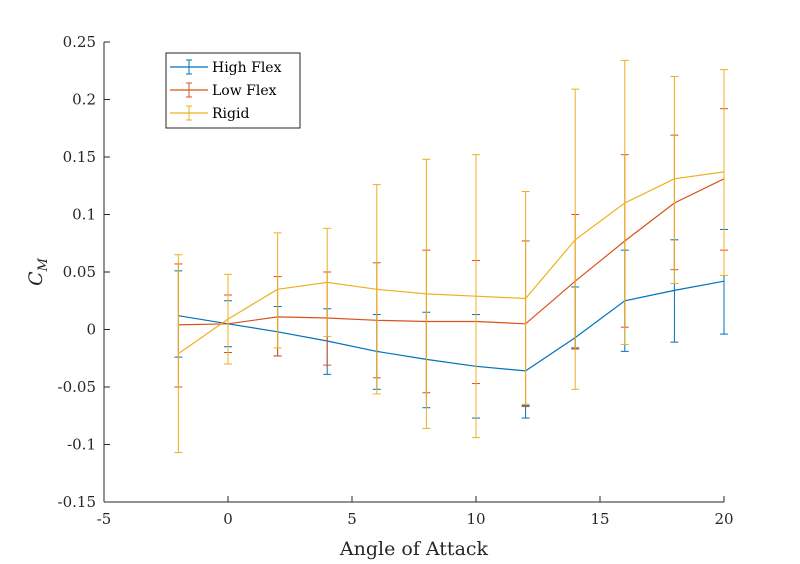  I want to click on legend-label: Low Flex, so click(244, 91).